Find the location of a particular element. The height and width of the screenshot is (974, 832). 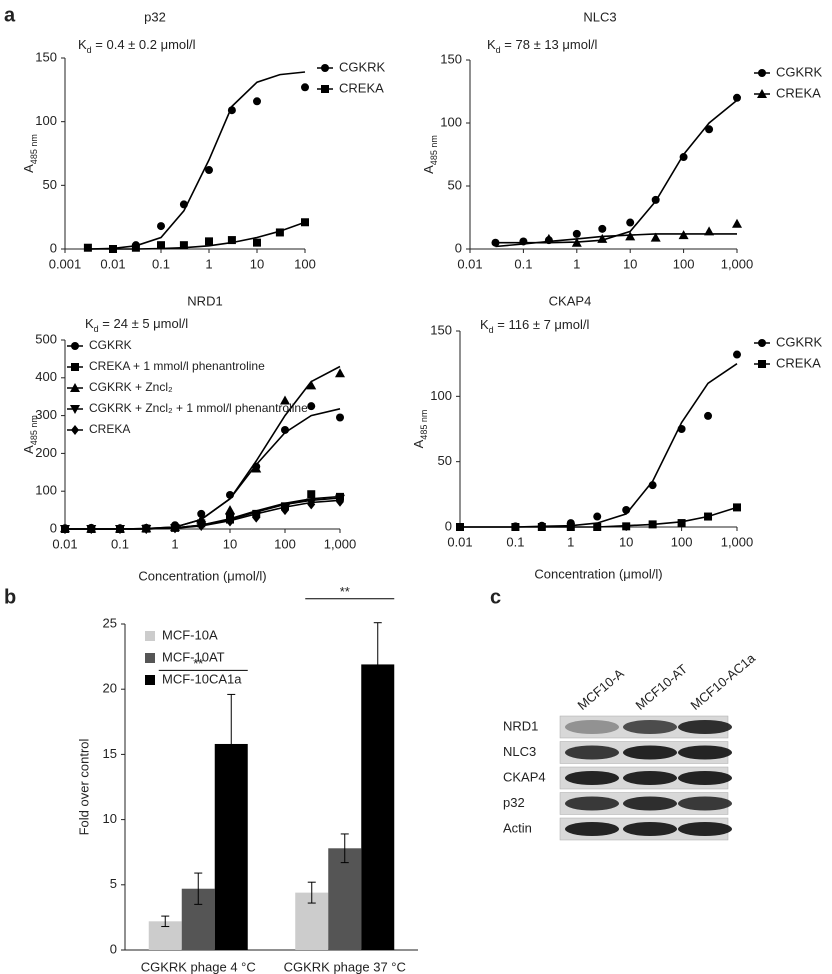

legend-label: CREKA + 1 mmol/l phenantroline is located at coordinates (177, 366).